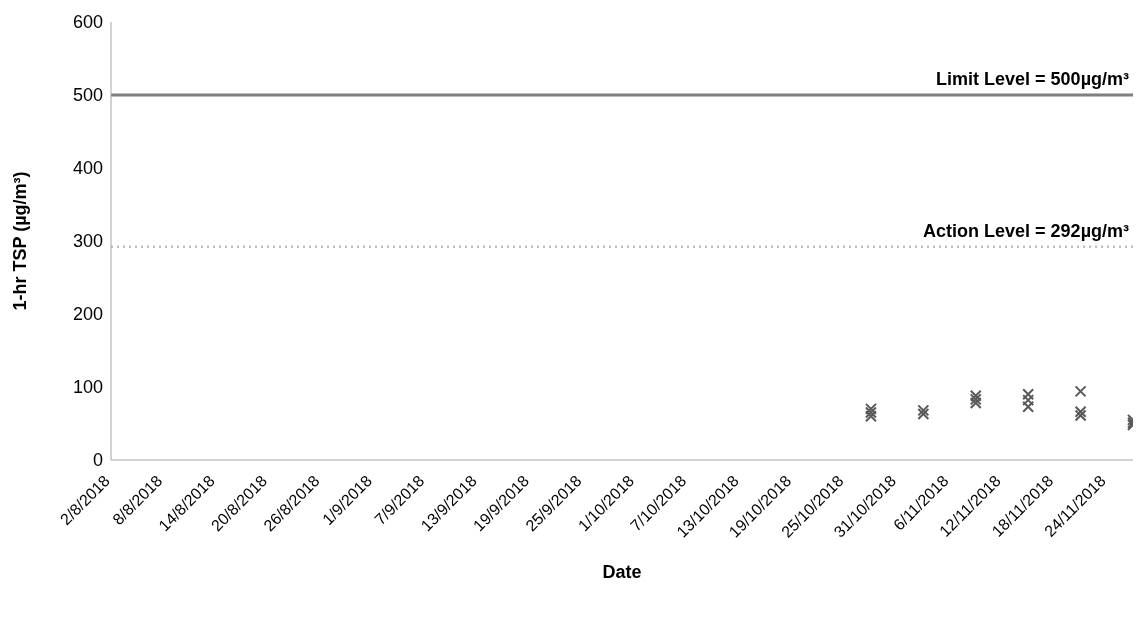 Image resolution: width=1142 pixels, height=628 pixels. Describe the element at coordinates (87, 168) in the screenshot. I see `y-tick-label: 400` at that location.